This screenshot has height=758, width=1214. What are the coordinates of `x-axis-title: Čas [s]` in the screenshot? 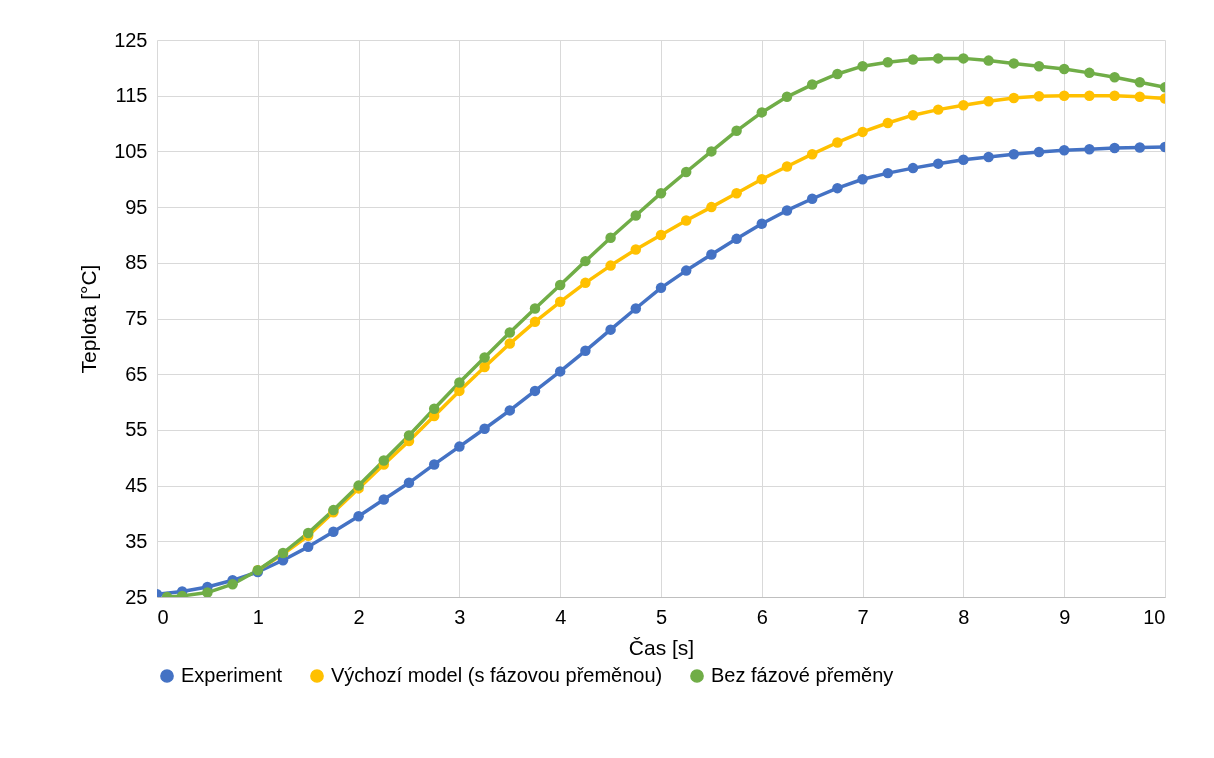 It's located at (661, 647).